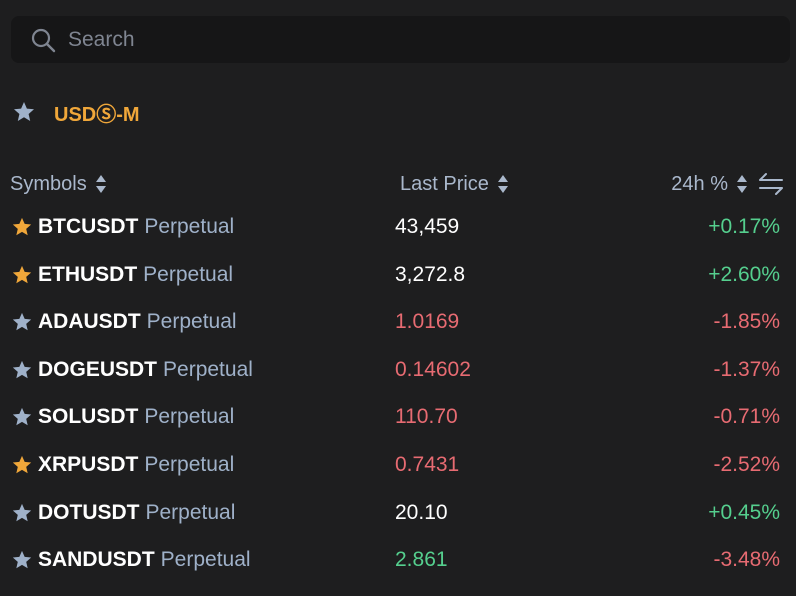 The width and height of the screenshot is (796, 596). I want to click on last-price: 3,272.8, so click(430, 274).